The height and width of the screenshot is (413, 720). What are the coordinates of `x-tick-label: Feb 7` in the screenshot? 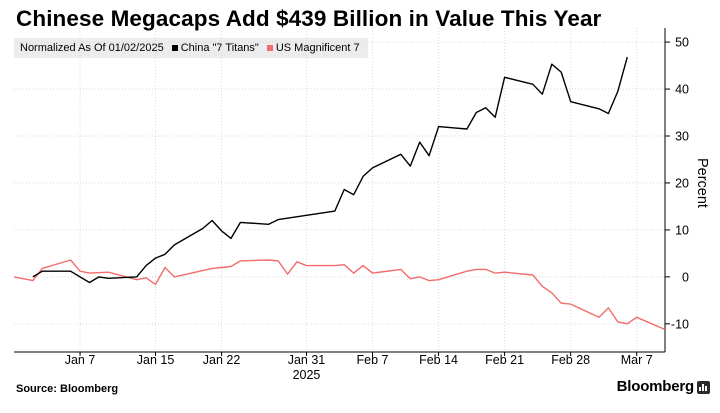 It's located at (373, 360).